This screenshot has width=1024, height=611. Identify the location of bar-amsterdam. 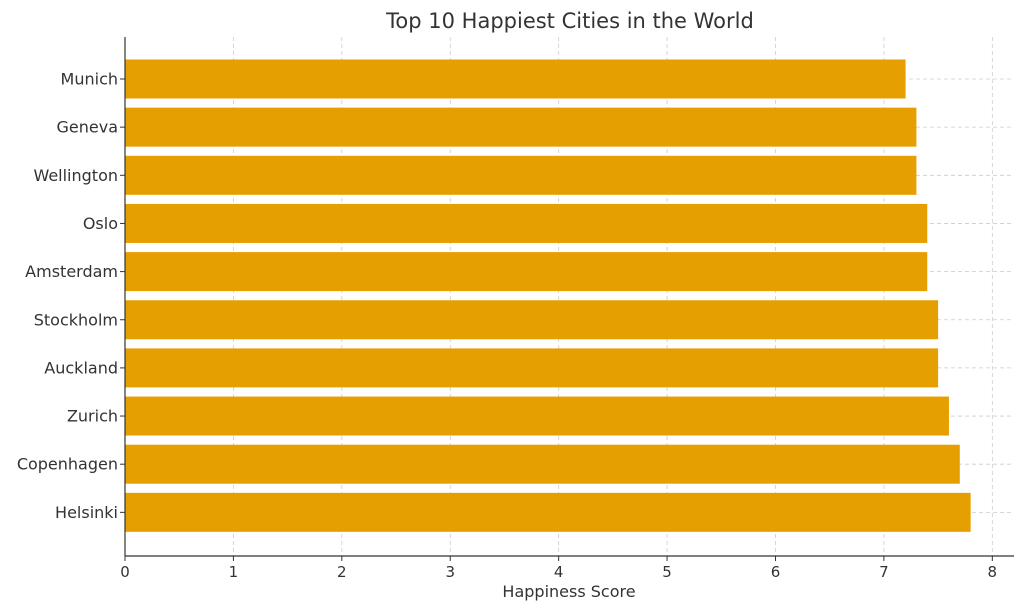
(526, 272).